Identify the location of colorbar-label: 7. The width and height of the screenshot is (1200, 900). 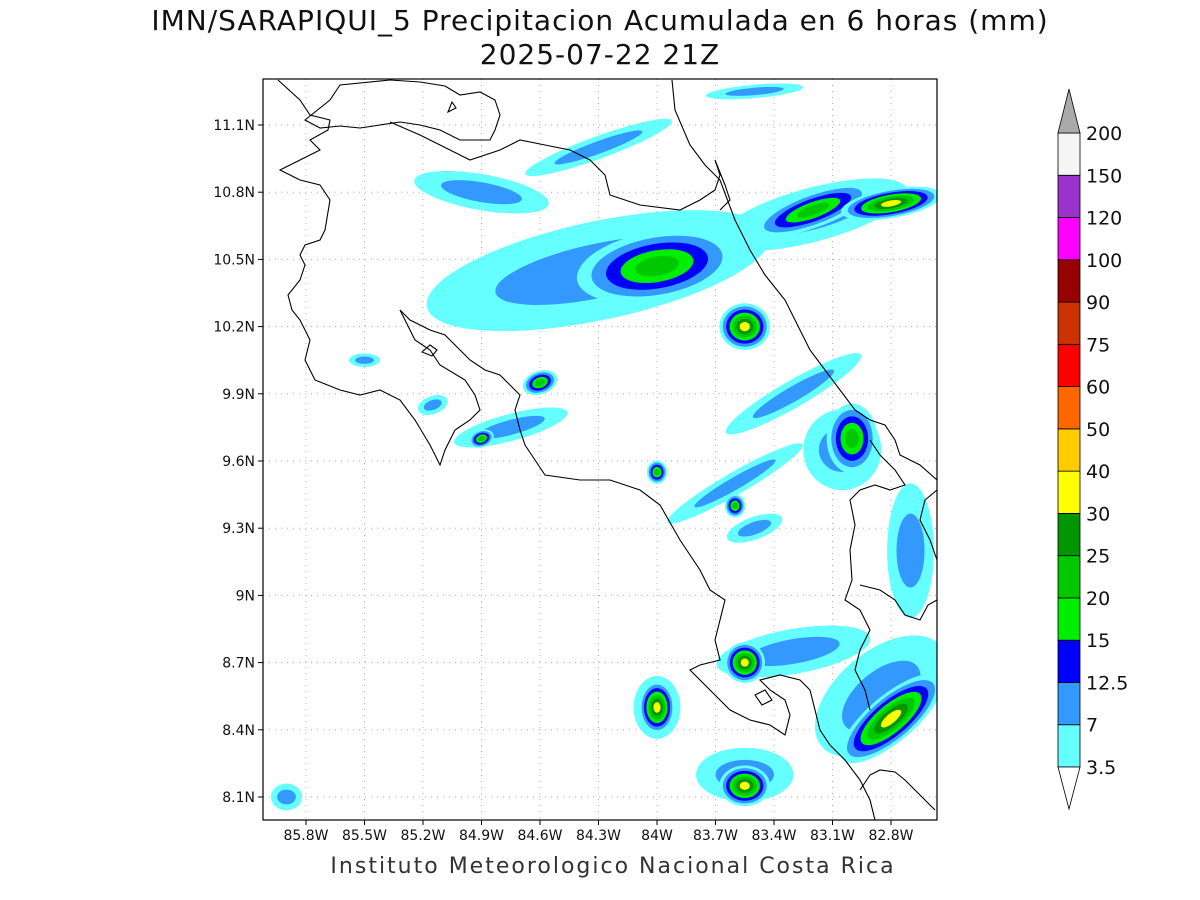
(1092, 726).